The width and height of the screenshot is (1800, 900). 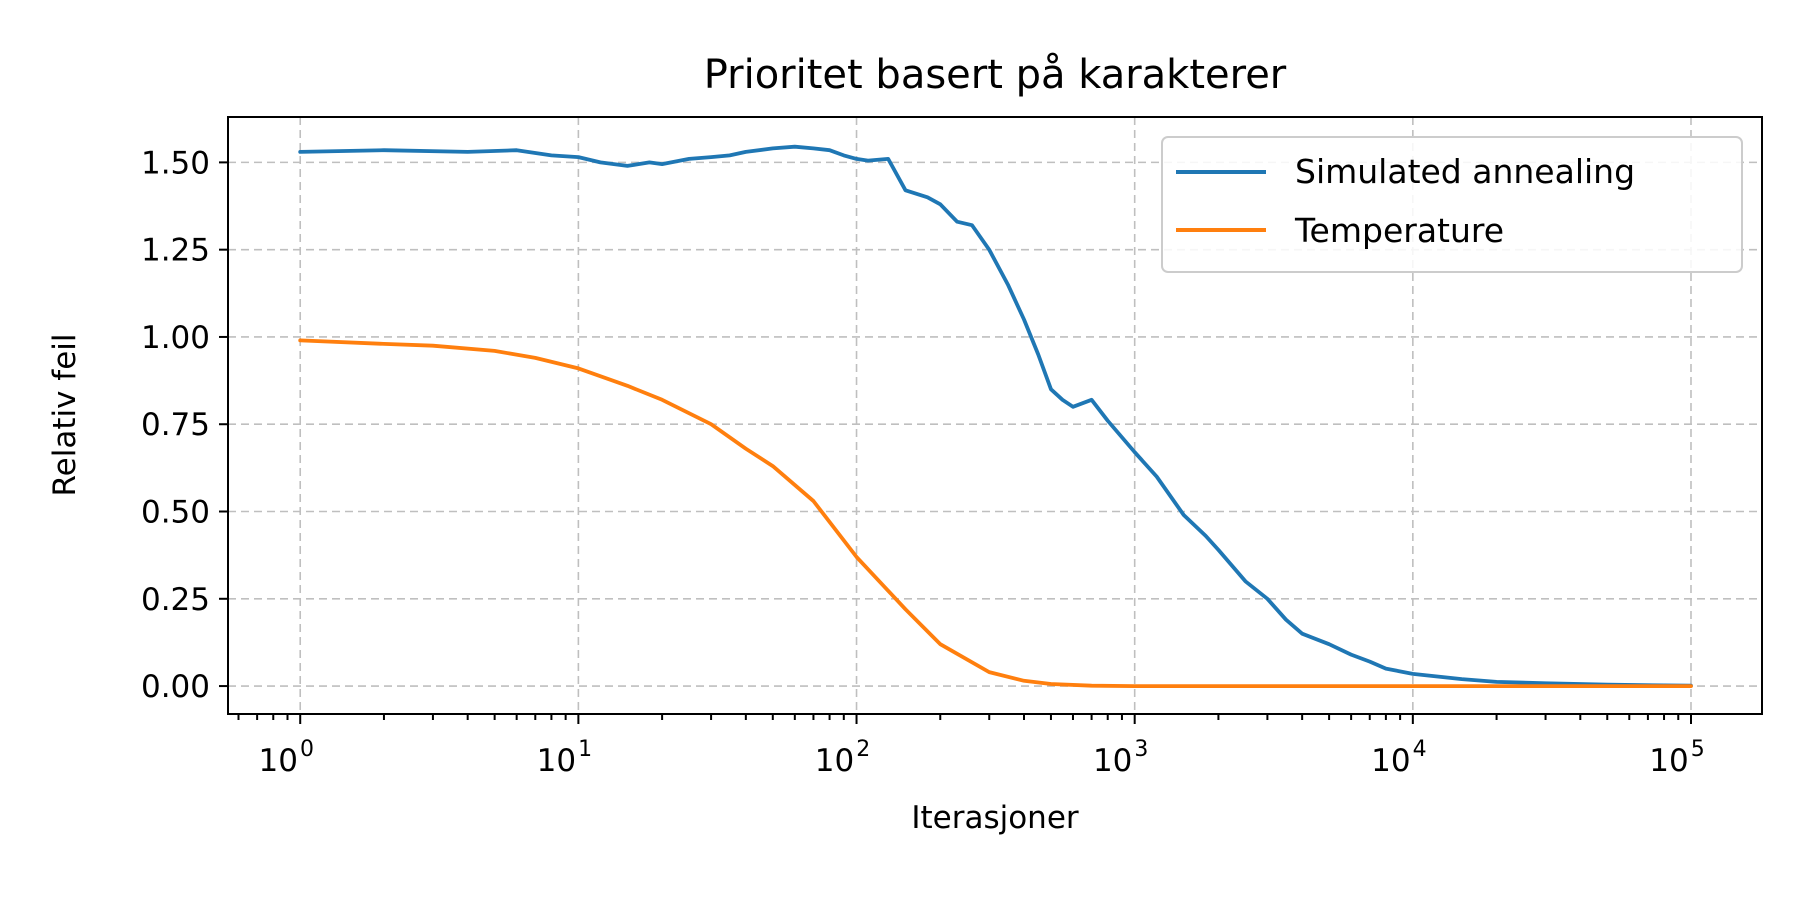 I want to click on y-tick-label: 0.50, so click(x=175, y=513).